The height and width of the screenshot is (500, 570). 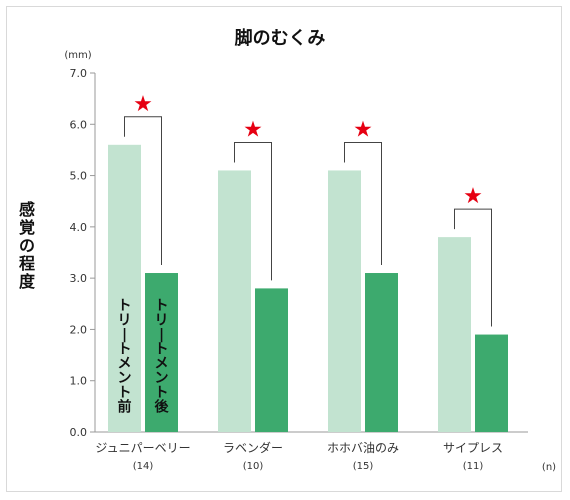 I want to click on y-axis-label: 感覚の程度, so click(x=27, y=245).